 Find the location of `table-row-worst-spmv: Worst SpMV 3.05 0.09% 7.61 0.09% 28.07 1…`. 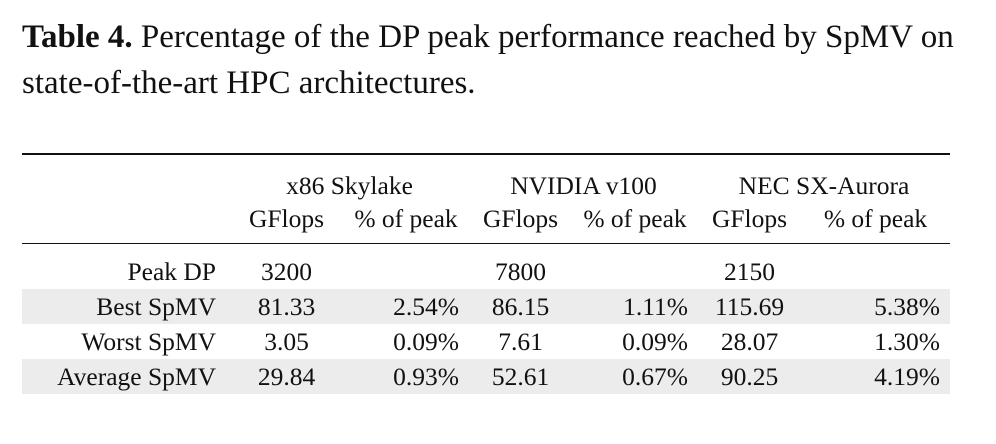

table-row-worst-spmv: Worst SpMV 3.05 0.09% 7.61 0.09% 28.07 1… is located at coordinates (486, 341).